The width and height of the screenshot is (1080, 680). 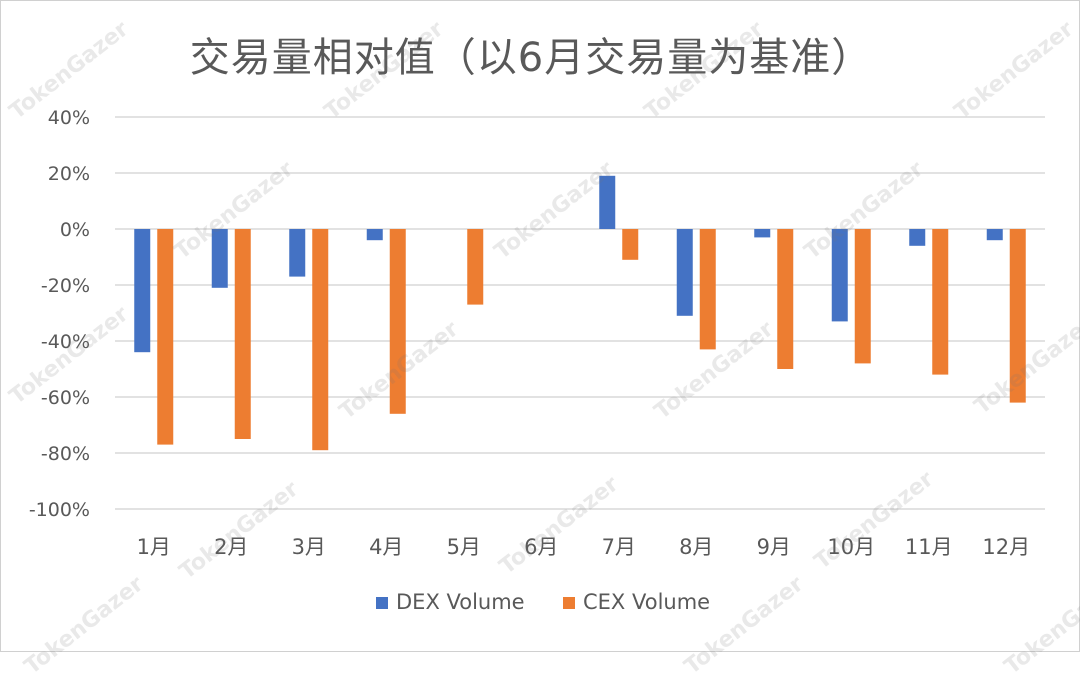 I want to click on y-tick-label: -80%, so click(x=65, y=454).